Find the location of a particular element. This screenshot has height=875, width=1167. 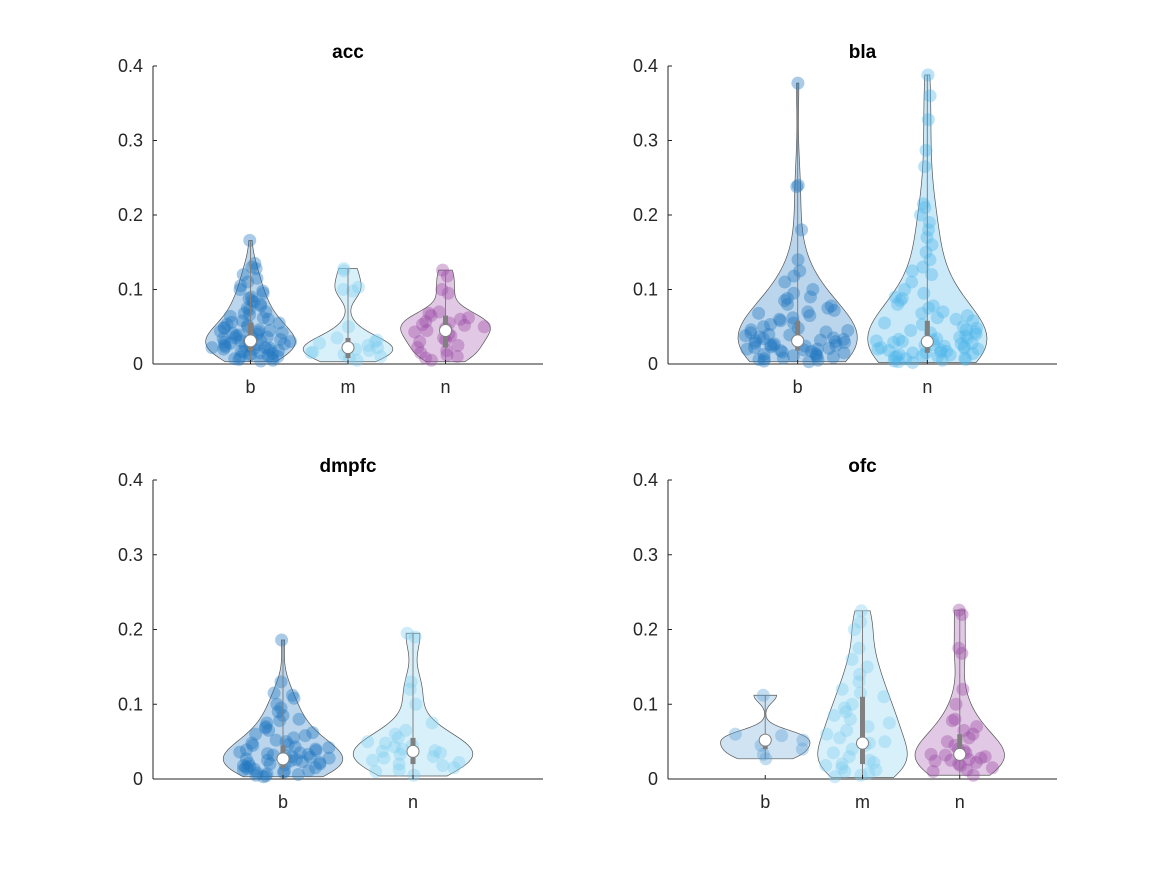

violin-b is located at coordinates (283, 708).